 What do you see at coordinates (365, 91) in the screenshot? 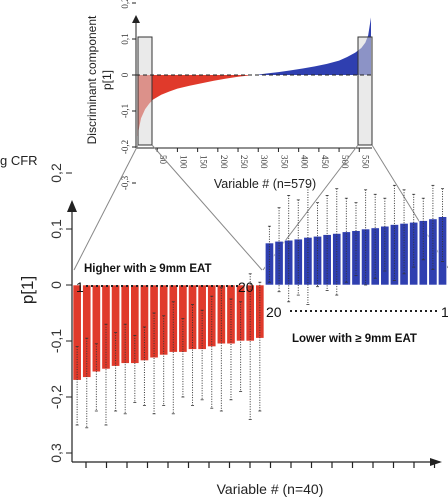
I see `top-highlight-right` at bounding box center [365, 91].